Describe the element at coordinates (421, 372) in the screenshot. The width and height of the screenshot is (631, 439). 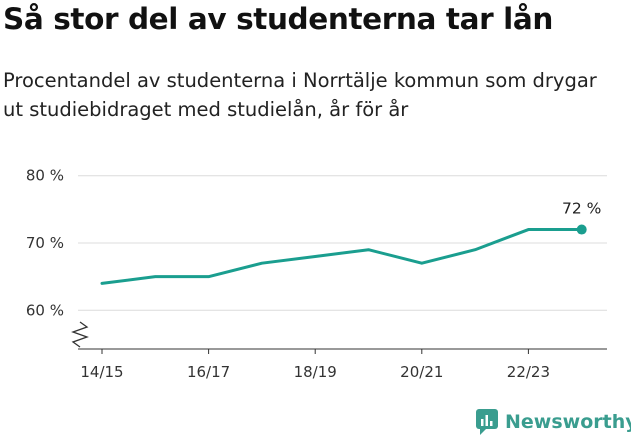
I see `x-tick-label: 20/21` at that location.